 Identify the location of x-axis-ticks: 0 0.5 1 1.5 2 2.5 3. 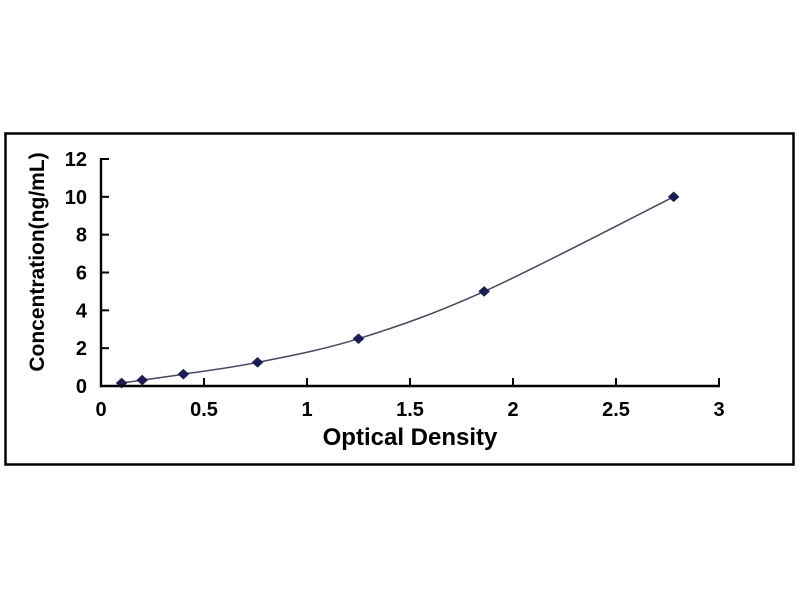
(410, 399).